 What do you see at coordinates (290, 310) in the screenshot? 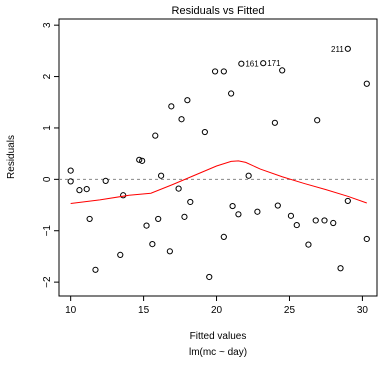
I see `x-tick-label: 25` at bounding box center [290, 310].